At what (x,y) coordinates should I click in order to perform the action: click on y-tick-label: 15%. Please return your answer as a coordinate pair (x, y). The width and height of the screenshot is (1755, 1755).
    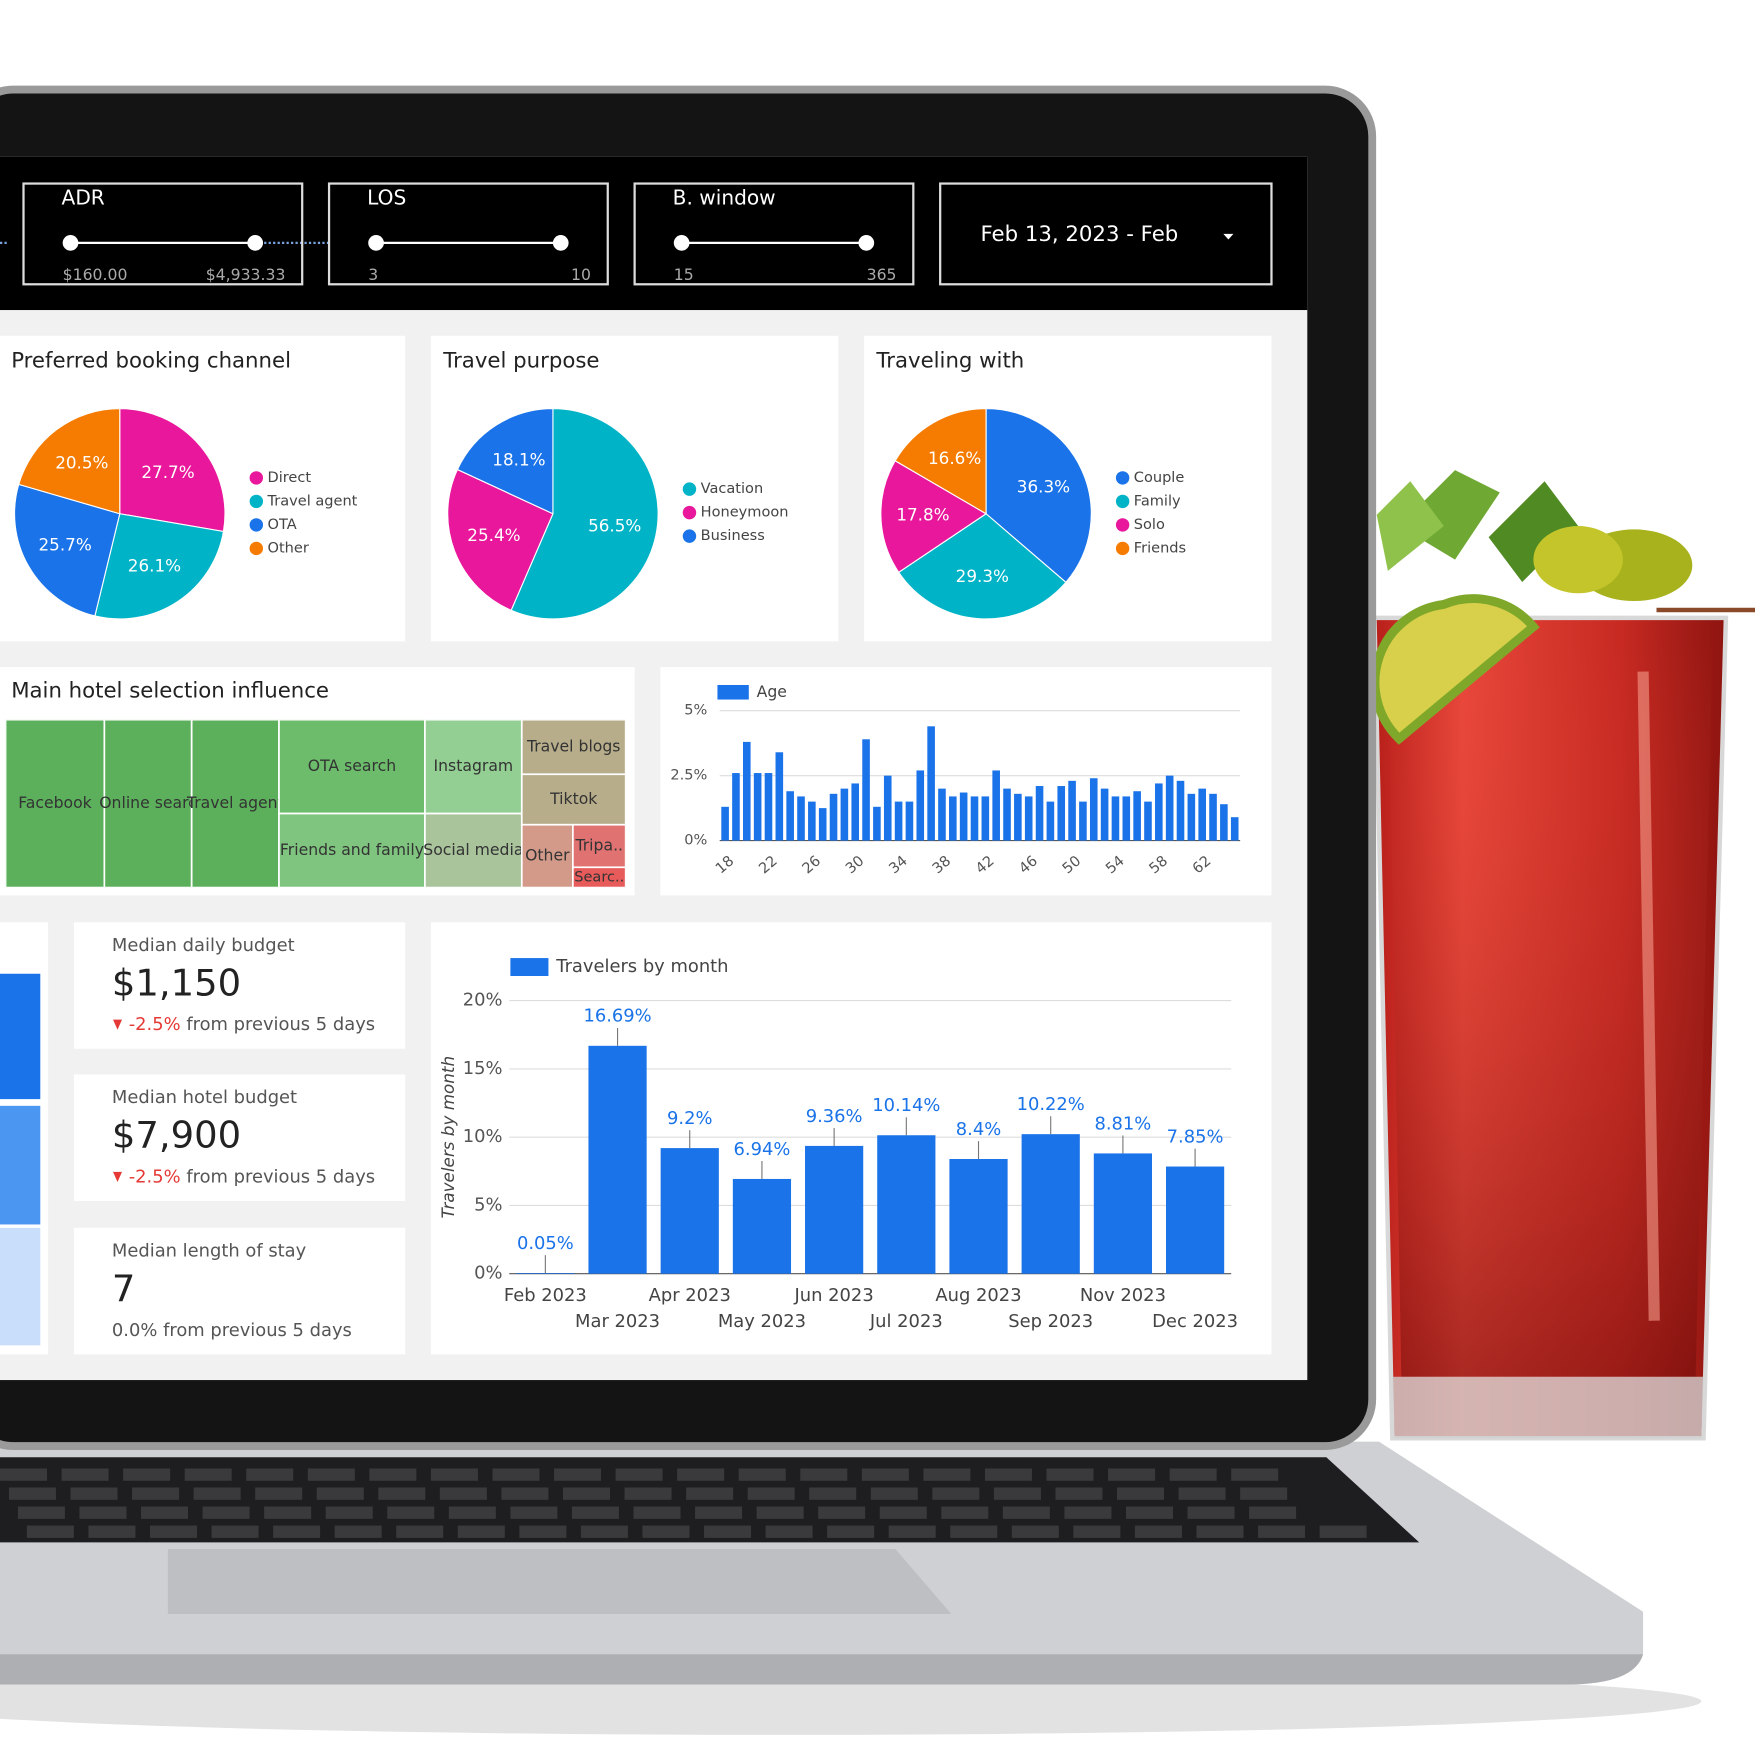
    Looking at the image, I should click on (483, 1068).